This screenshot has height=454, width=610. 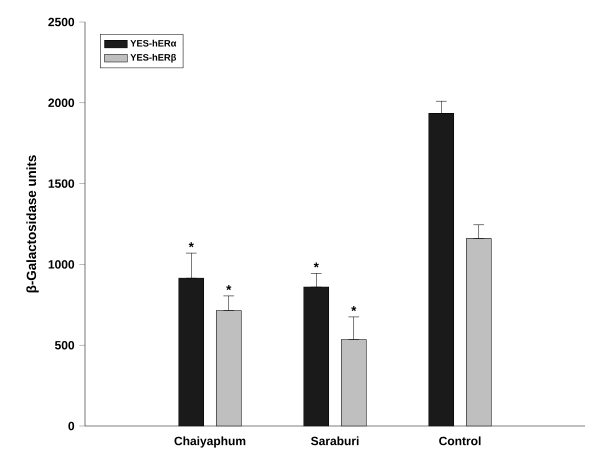 I want to click on x-tick-label: Saraburi, so click(x=334, y=441).